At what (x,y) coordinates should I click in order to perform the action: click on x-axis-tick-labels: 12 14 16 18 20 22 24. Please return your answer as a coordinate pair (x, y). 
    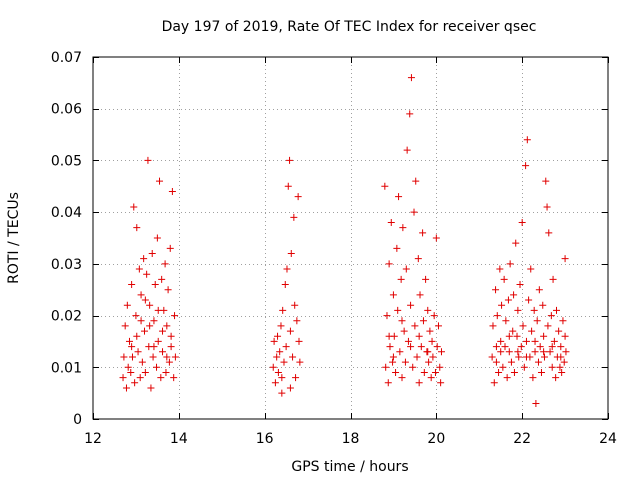
    Looking at the image, I should click on (350, 439).